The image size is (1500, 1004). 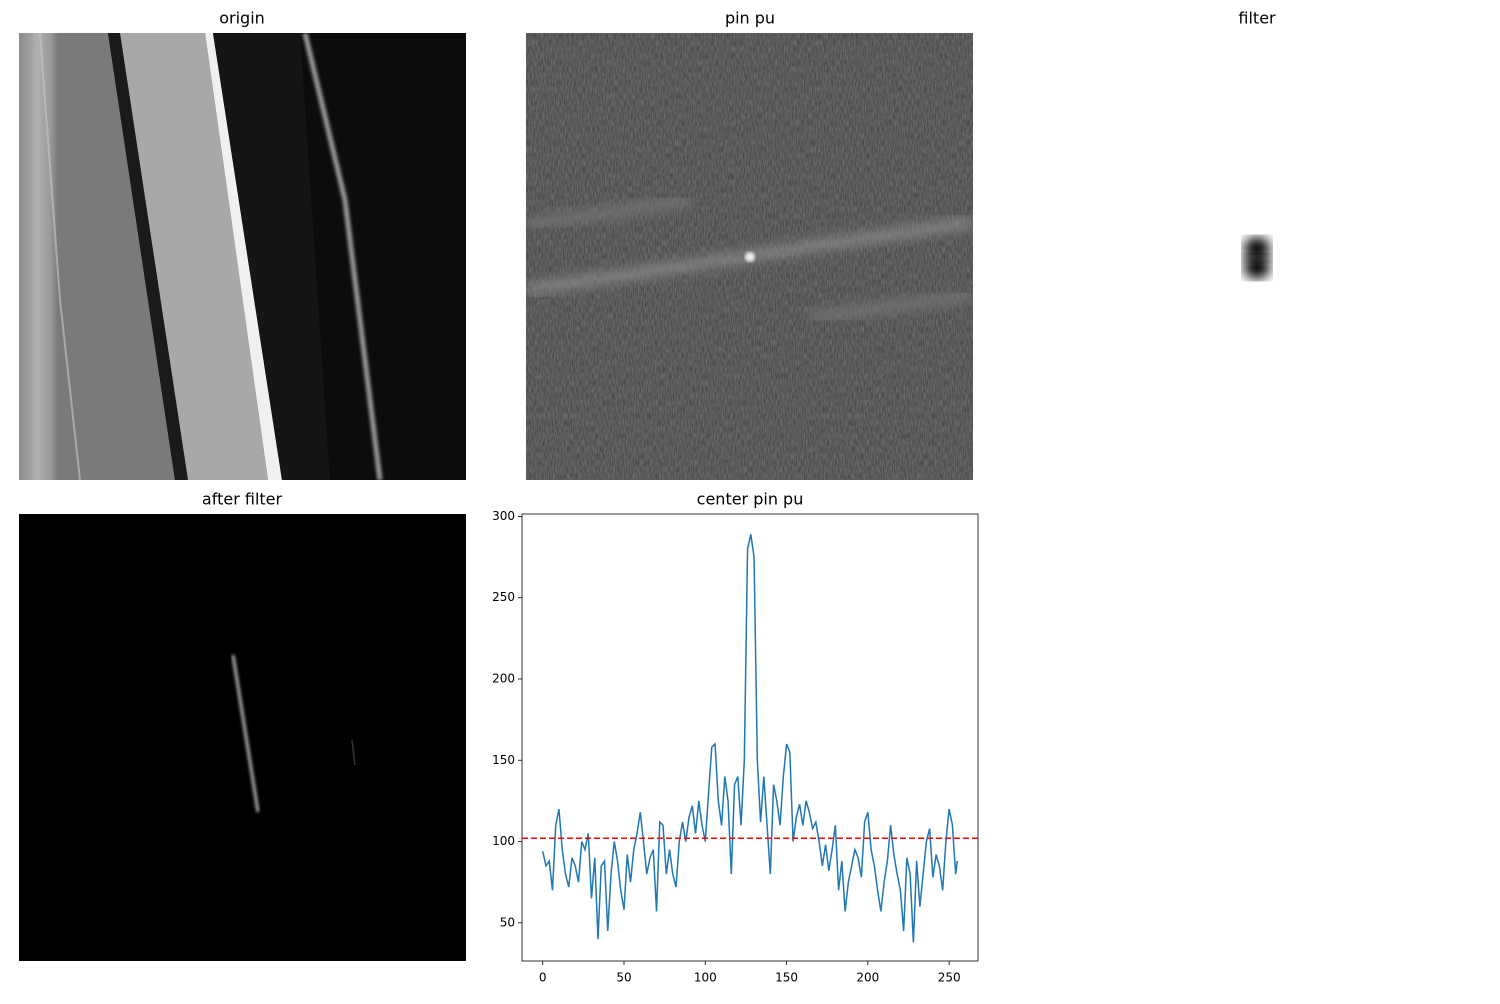 What do you see at coordinates (503, 678) in the screenshot?
I see `y-tick-label: 200` at bounding box center [503, 678].